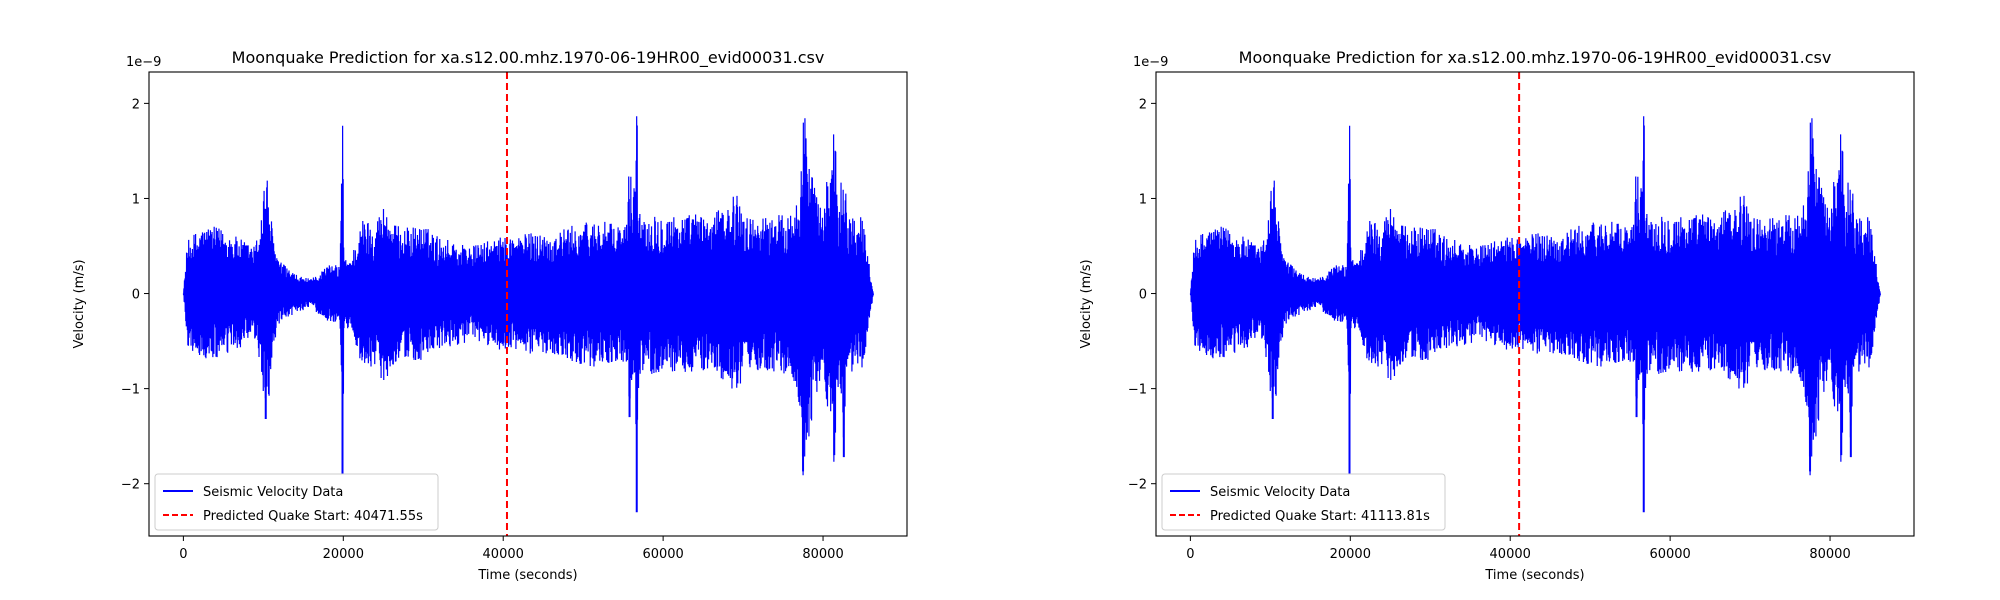 This screenshot has height=600, width=2000. Describe the element at coordinates (313, 516) in the screenshot. I see `legend-label-quake: Predicted Quake Start: 40471.55s` at that location.